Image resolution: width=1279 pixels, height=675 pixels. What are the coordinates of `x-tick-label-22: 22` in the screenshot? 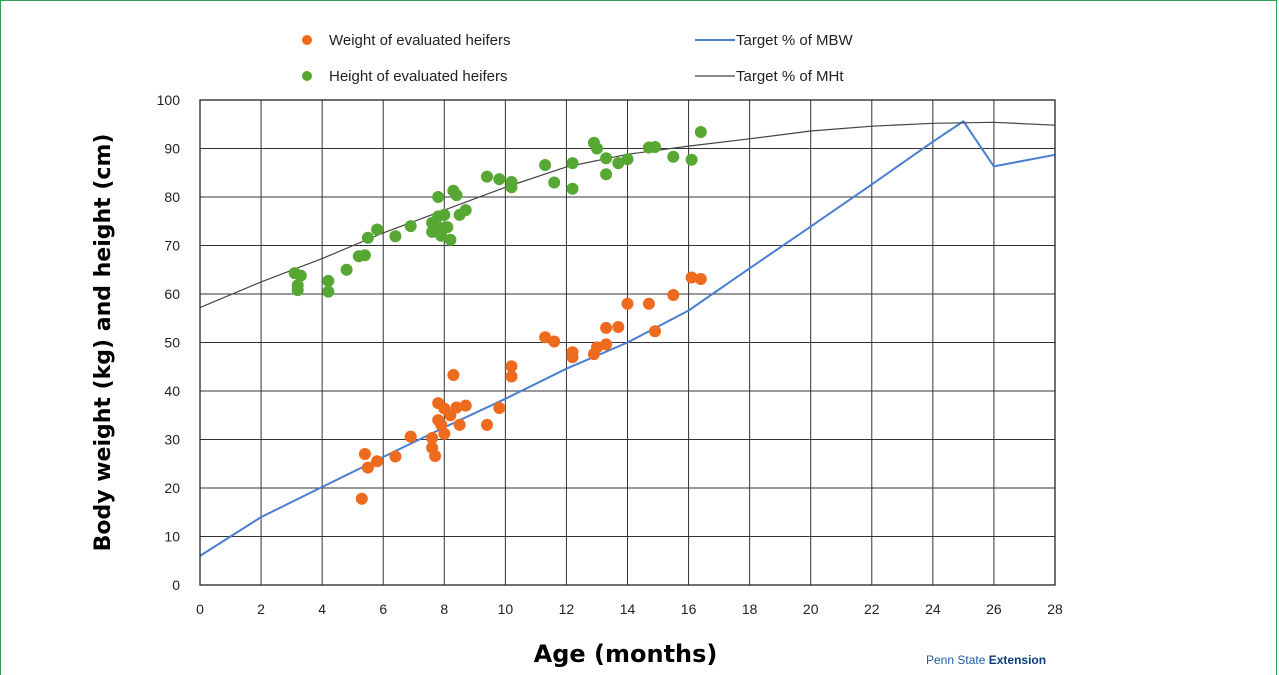 It's located at (872, 609).